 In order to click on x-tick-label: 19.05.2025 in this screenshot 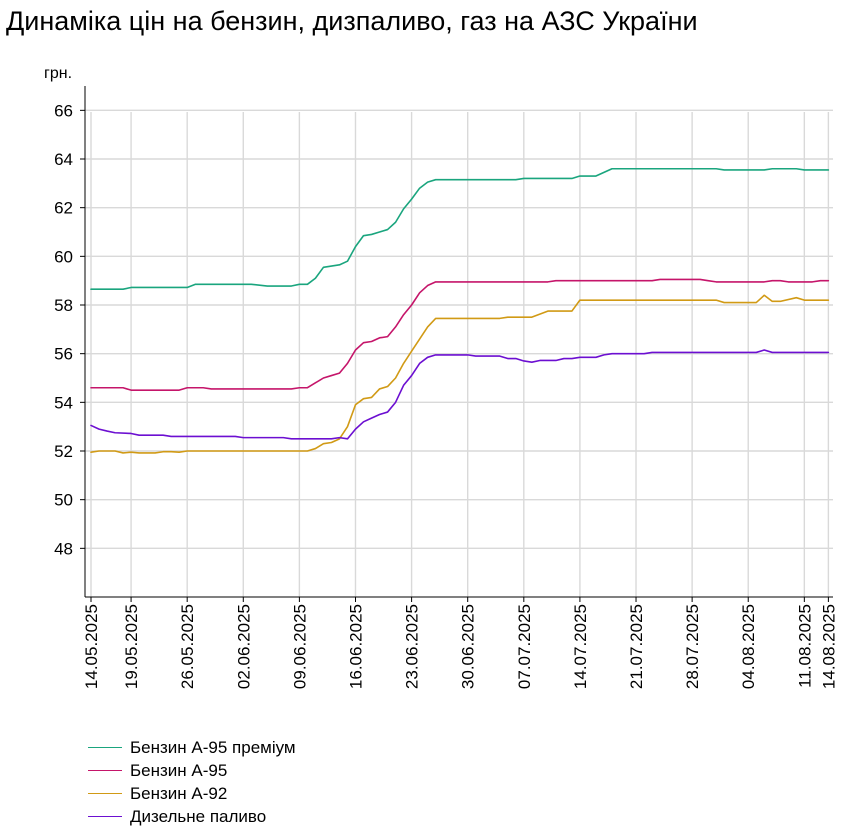, I will do `click(131, 646)`.